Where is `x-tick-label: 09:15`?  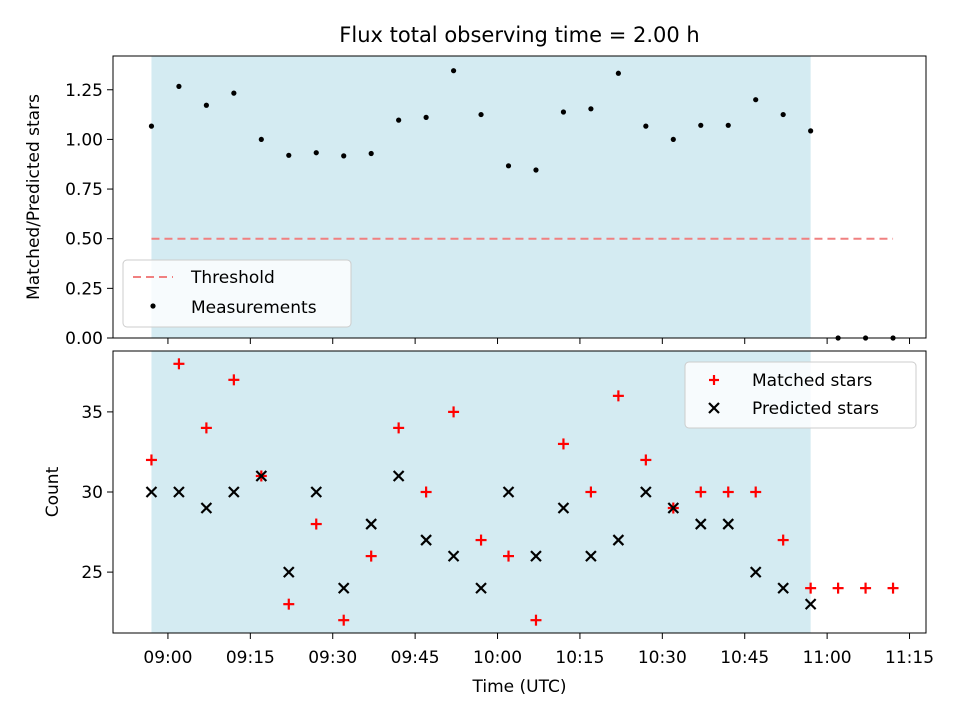
x-tick-label: 09:15 is located at coordinates (250, 658).